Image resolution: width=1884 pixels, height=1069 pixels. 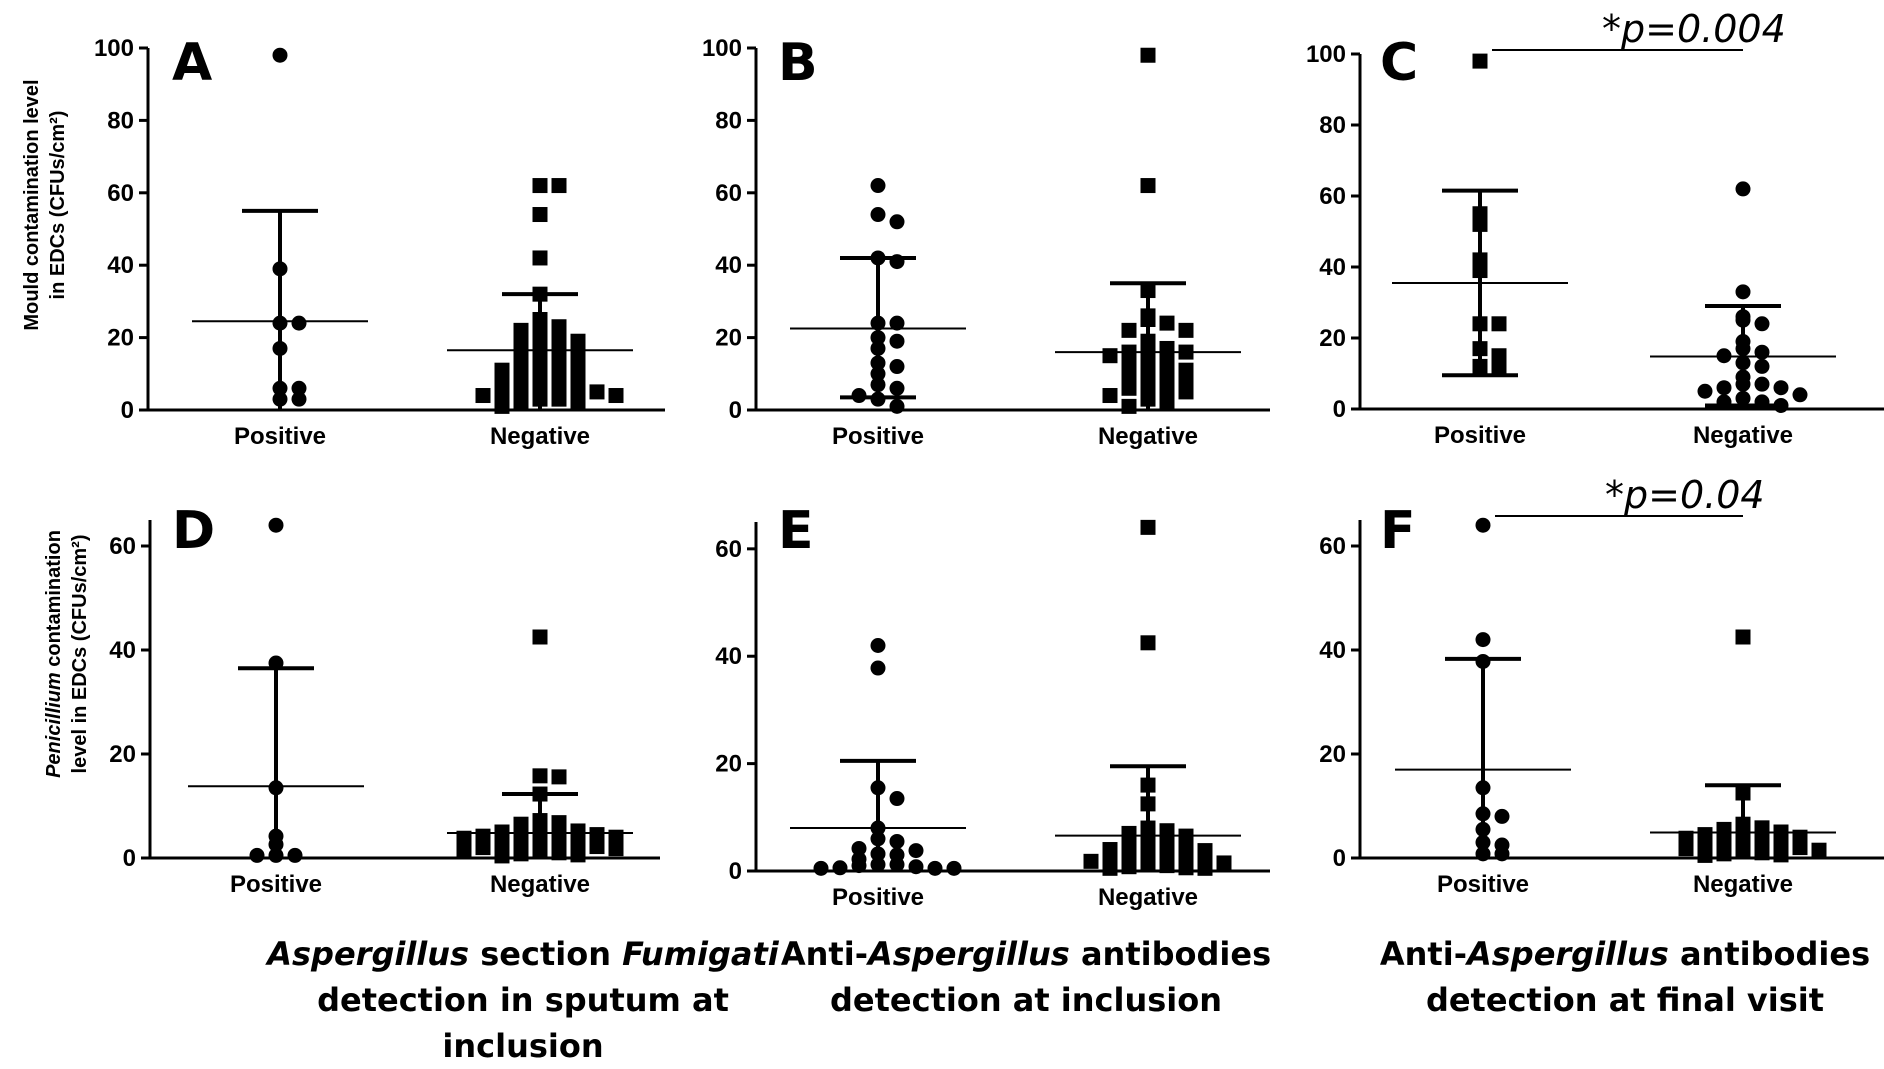 What do you see at coordinates (54, 654) in the screenshot?
I see `y-axis-title-bottom-line1: Penicillium contamination` at bounding box center [54, 654].